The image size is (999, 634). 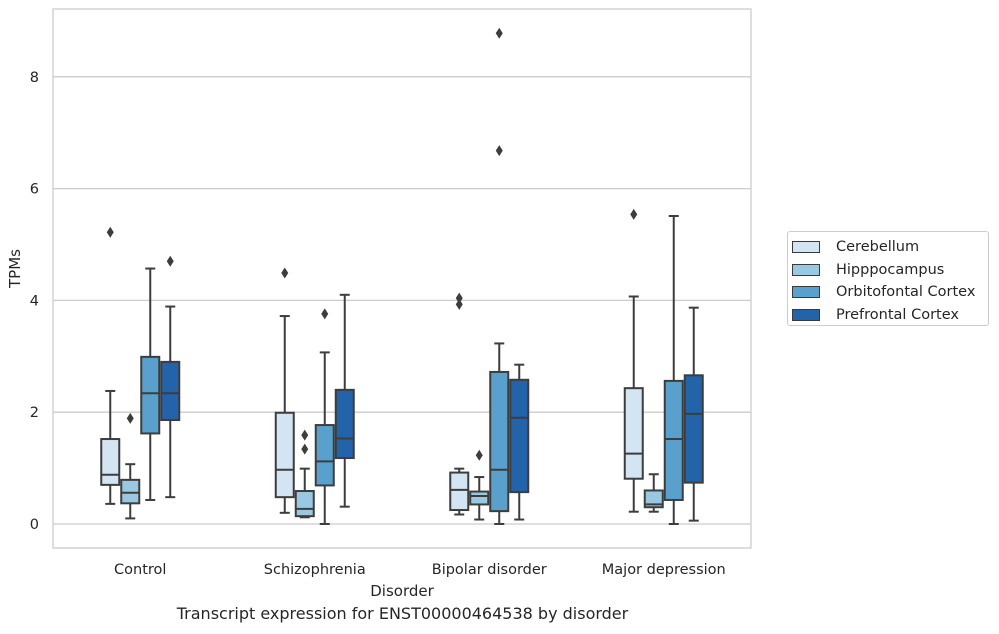 I want to click on x-axis-label: Disorder, so click(x=402, y=591).